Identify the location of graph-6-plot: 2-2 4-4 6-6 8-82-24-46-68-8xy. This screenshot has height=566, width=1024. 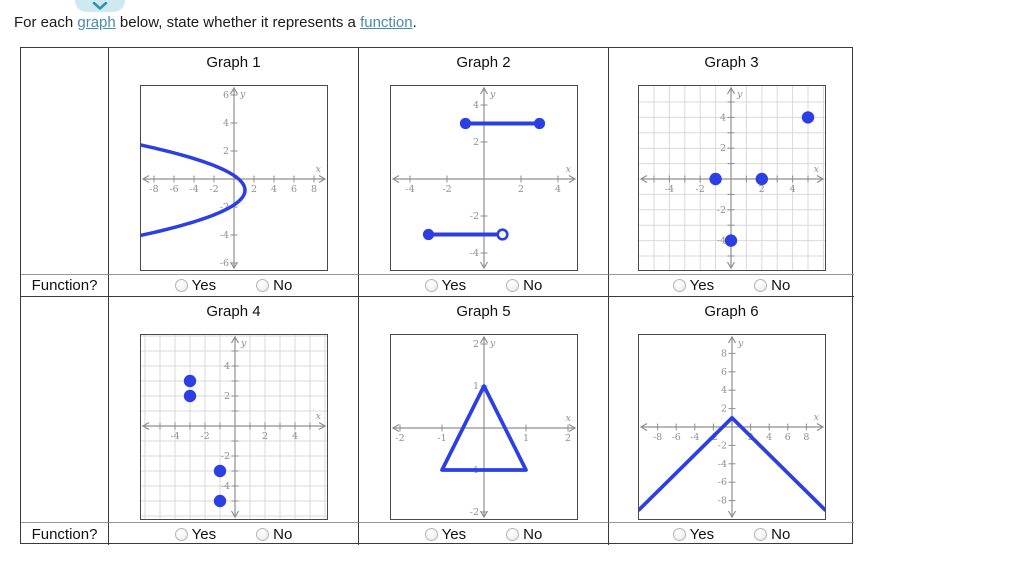
(731, 427).